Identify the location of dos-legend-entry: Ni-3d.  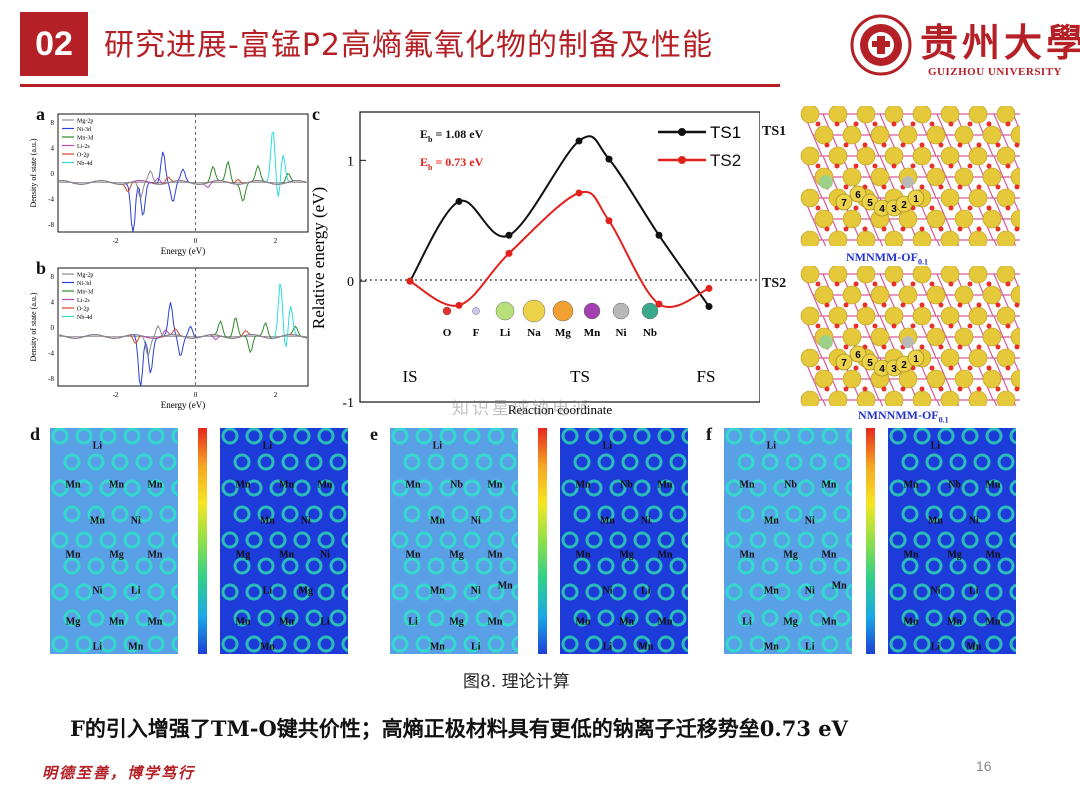
(84, 284).